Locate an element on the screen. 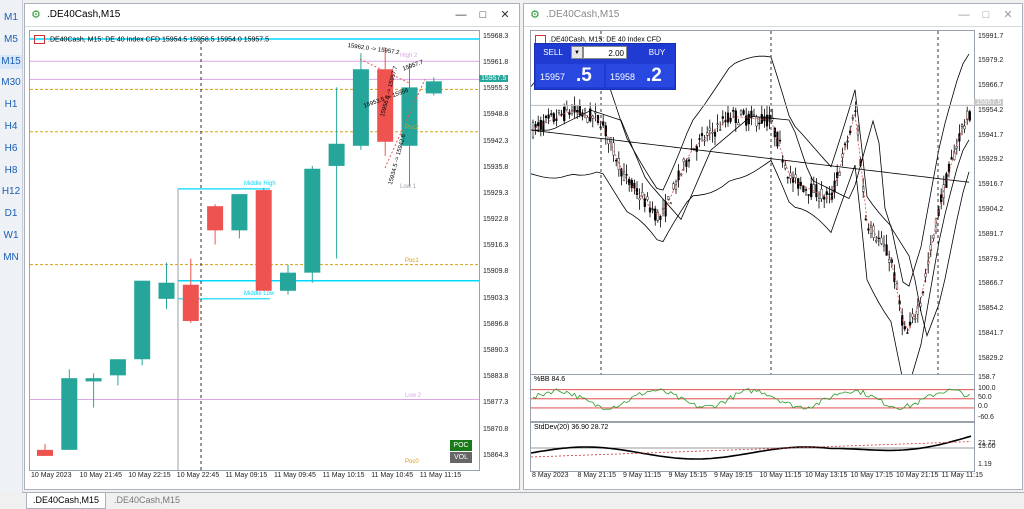 The height and width of the screenshot is (509, 1024). price-label: 15961.8 is located at coordinates (496, 63).